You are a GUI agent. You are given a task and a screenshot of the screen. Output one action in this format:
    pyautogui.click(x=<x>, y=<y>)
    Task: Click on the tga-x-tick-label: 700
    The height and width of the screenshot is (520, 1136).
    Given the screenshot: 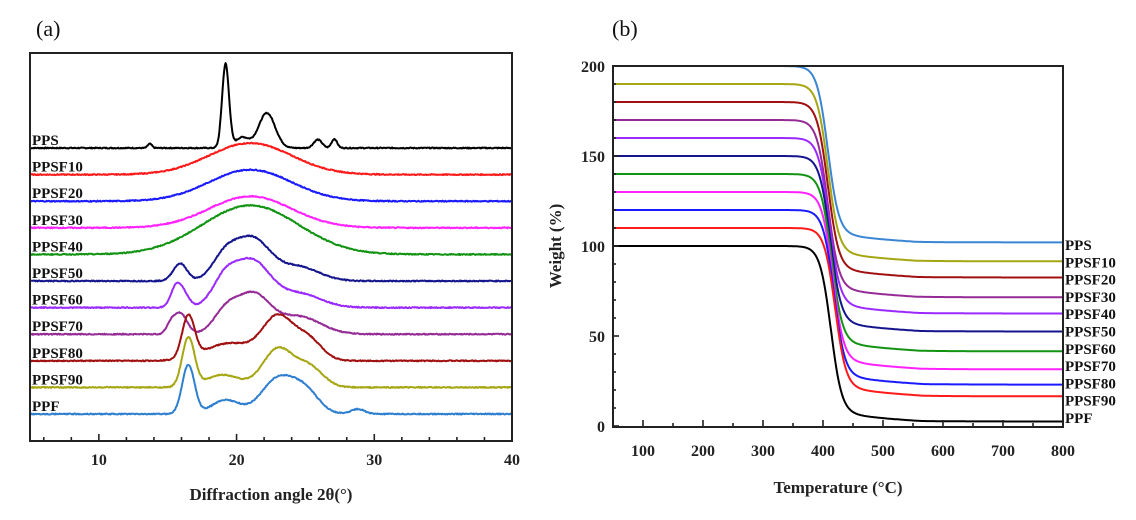 What is the action you would take?
    pyautogui.click(x=1003, y=451)
    